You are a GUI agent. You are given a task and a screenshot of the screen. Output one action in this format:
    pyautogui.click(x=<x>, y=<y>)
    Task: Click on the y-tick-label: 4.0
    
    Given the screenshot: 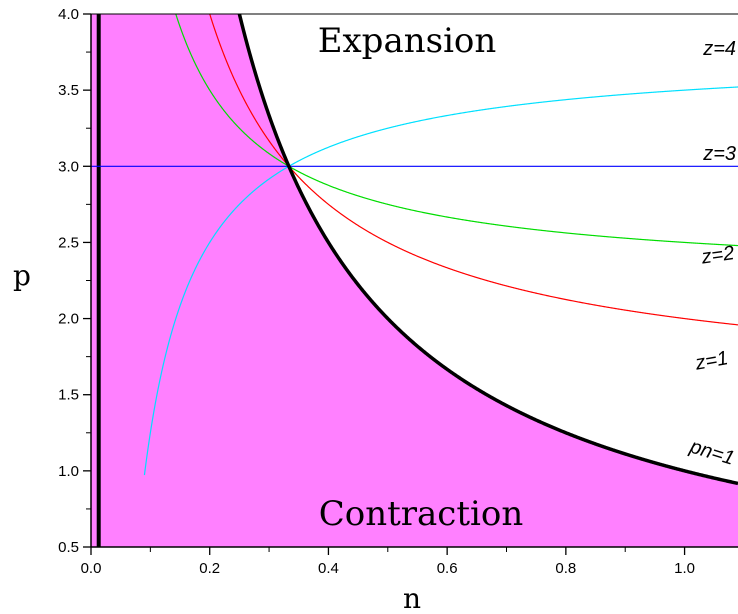 What is the action you would take?
    pyautogui.click(x=68, y=14)
    